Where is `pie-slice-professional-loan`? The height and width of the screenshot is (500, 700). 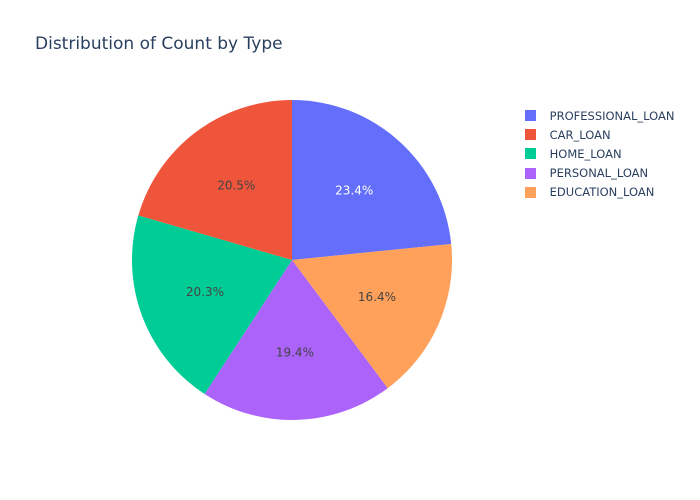 pie-slice-professional-loan is located at coordinates (372, 180).